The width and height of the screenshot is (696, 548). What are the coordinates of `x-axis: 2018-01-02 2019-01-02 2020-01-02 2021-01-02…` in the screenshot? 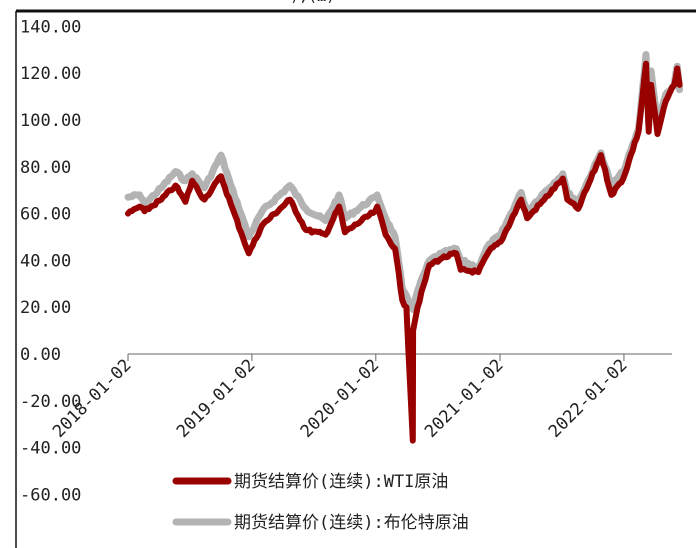 It's located at (360, 397).